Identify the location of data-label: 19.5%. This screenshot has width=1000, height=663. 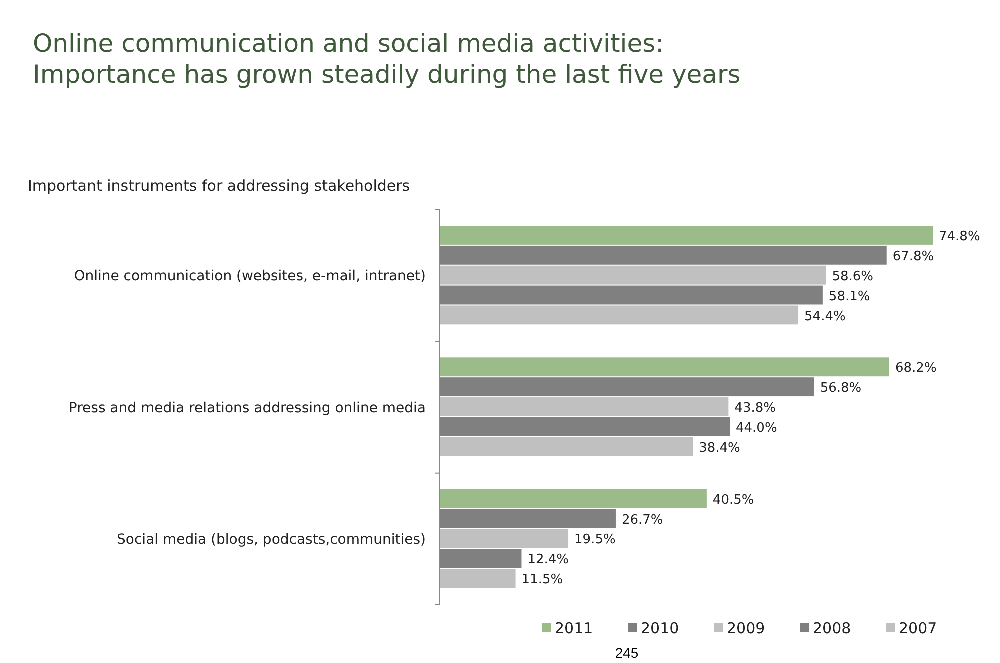
(595, 540).